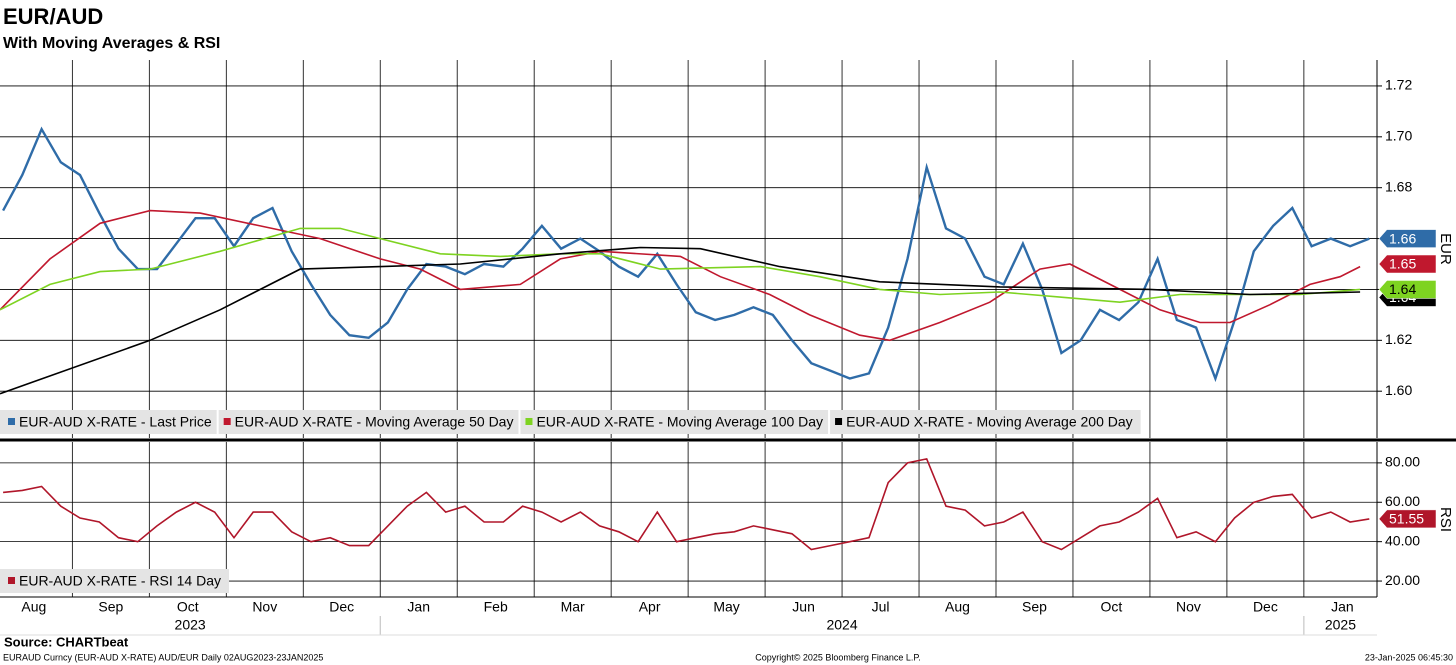  Describe the element at coordinates (111, 43) in the screenshot. I see `chart-subtitle: With Moving Averages & RSI` at that location.